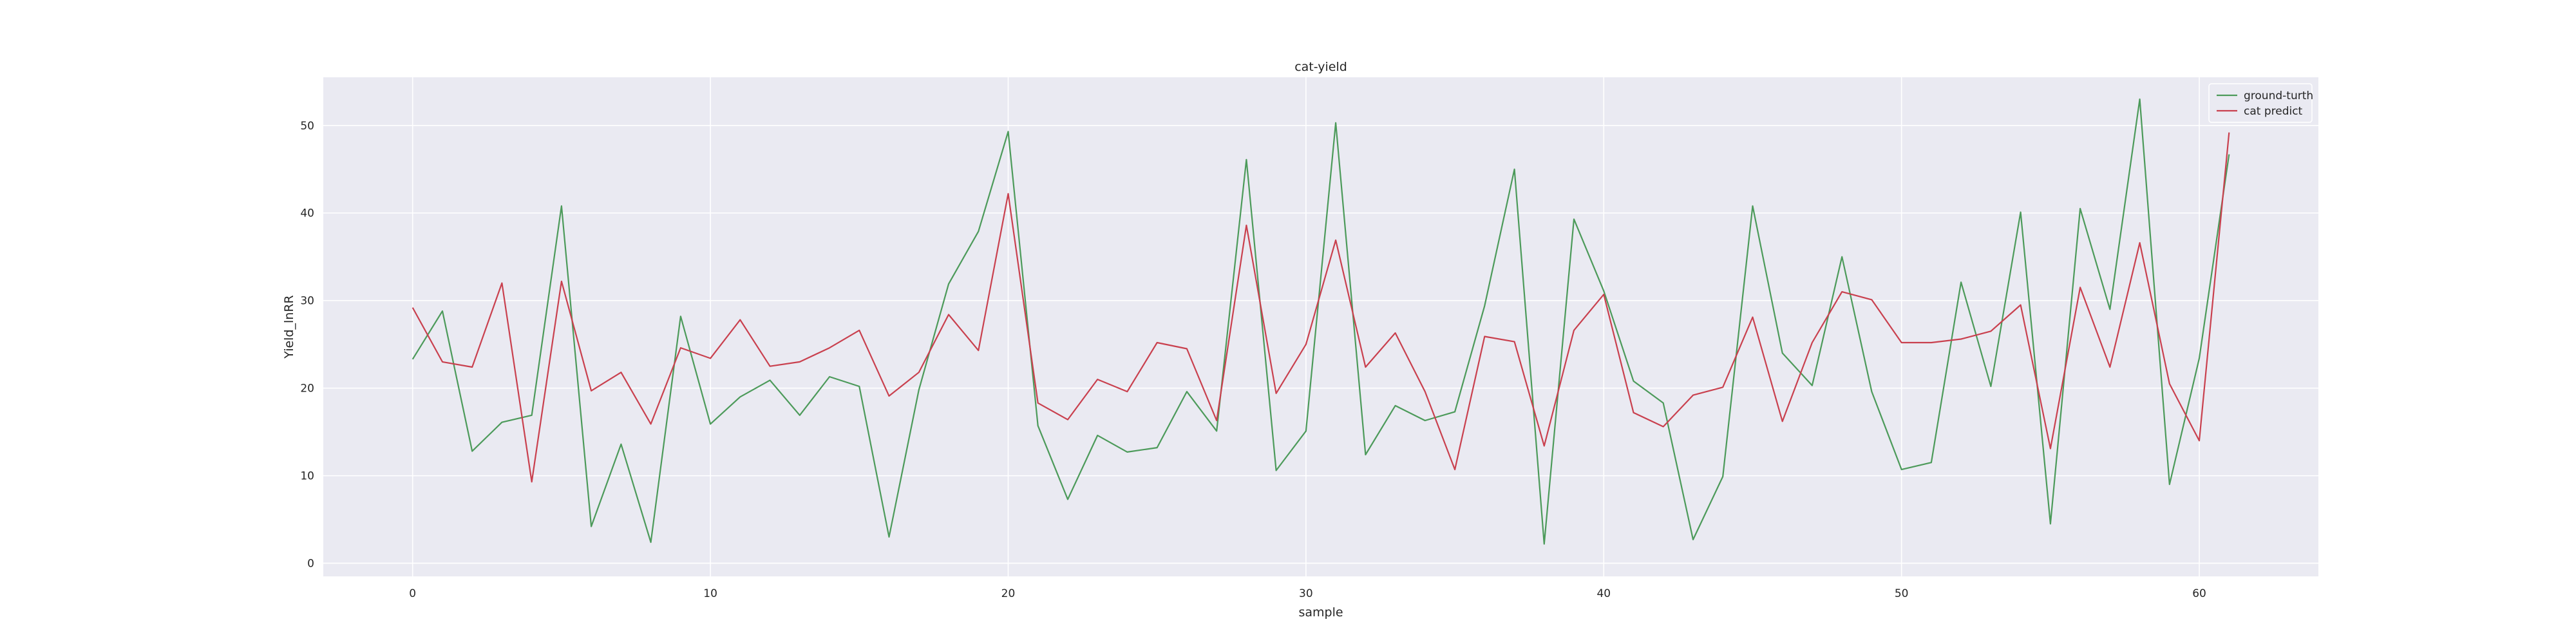 Image resolution: width=2576 pixels, height=644 pixels. What do you see at coordinates (307, 301) in the screenshot?
I see `y-tick-label: 30` at bounding box center [307, 301].